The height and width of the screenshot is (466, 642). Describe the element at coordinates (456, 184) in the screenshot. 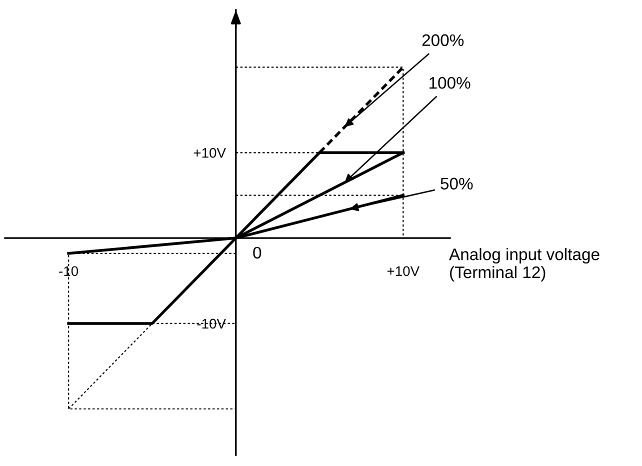

I see `text: 50%` at that location.